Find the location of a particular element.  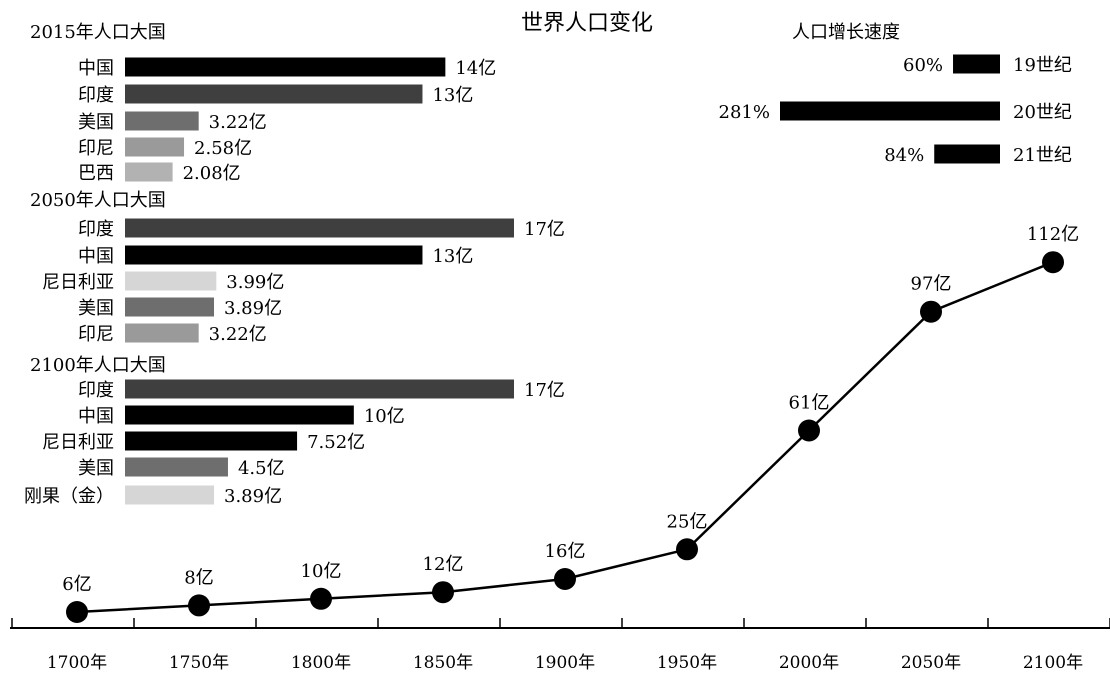

growth-title: 人口增长速度 is located at coordinates (846, 32).